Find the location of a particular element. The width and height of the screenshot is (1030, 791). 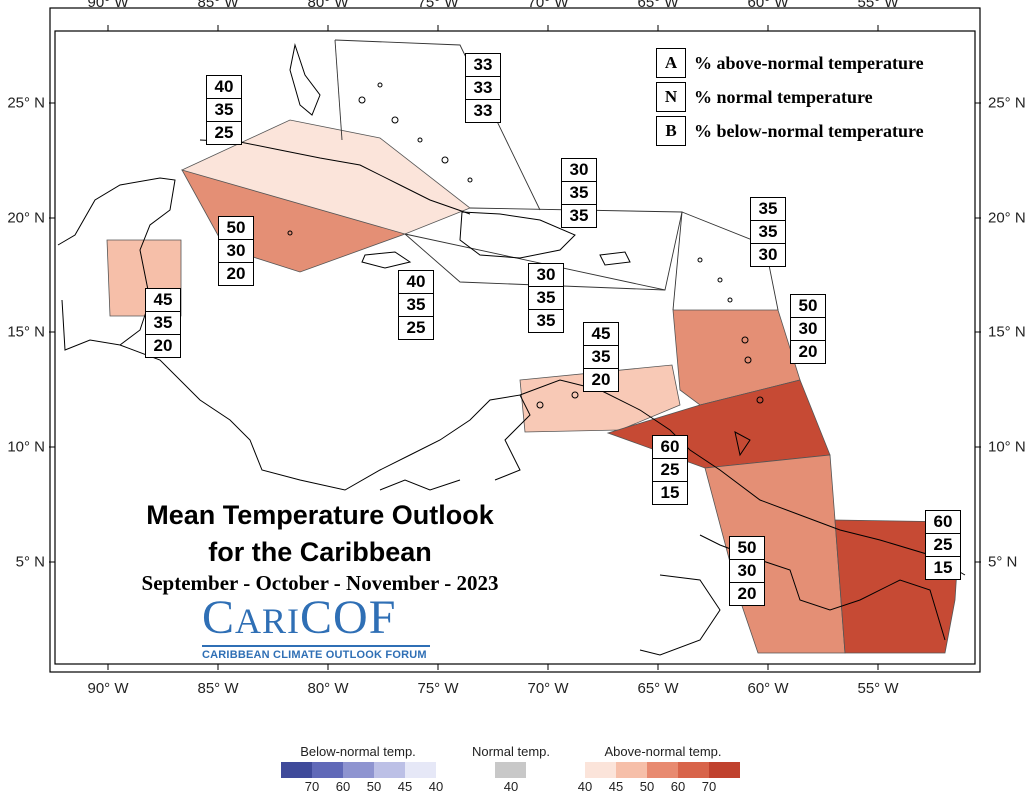

prob-box-windward: 50 30 20 is located at coordinates (808, 329).